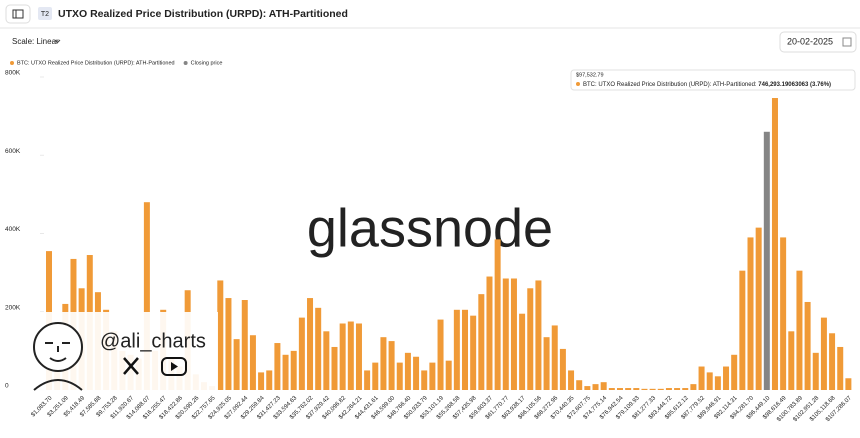 The height and width of the screenshot is (438, 860). What do you see at coordinates (847, 42) in the screenshot?
I see `calendar-icon` at bounding box center [847, 42].